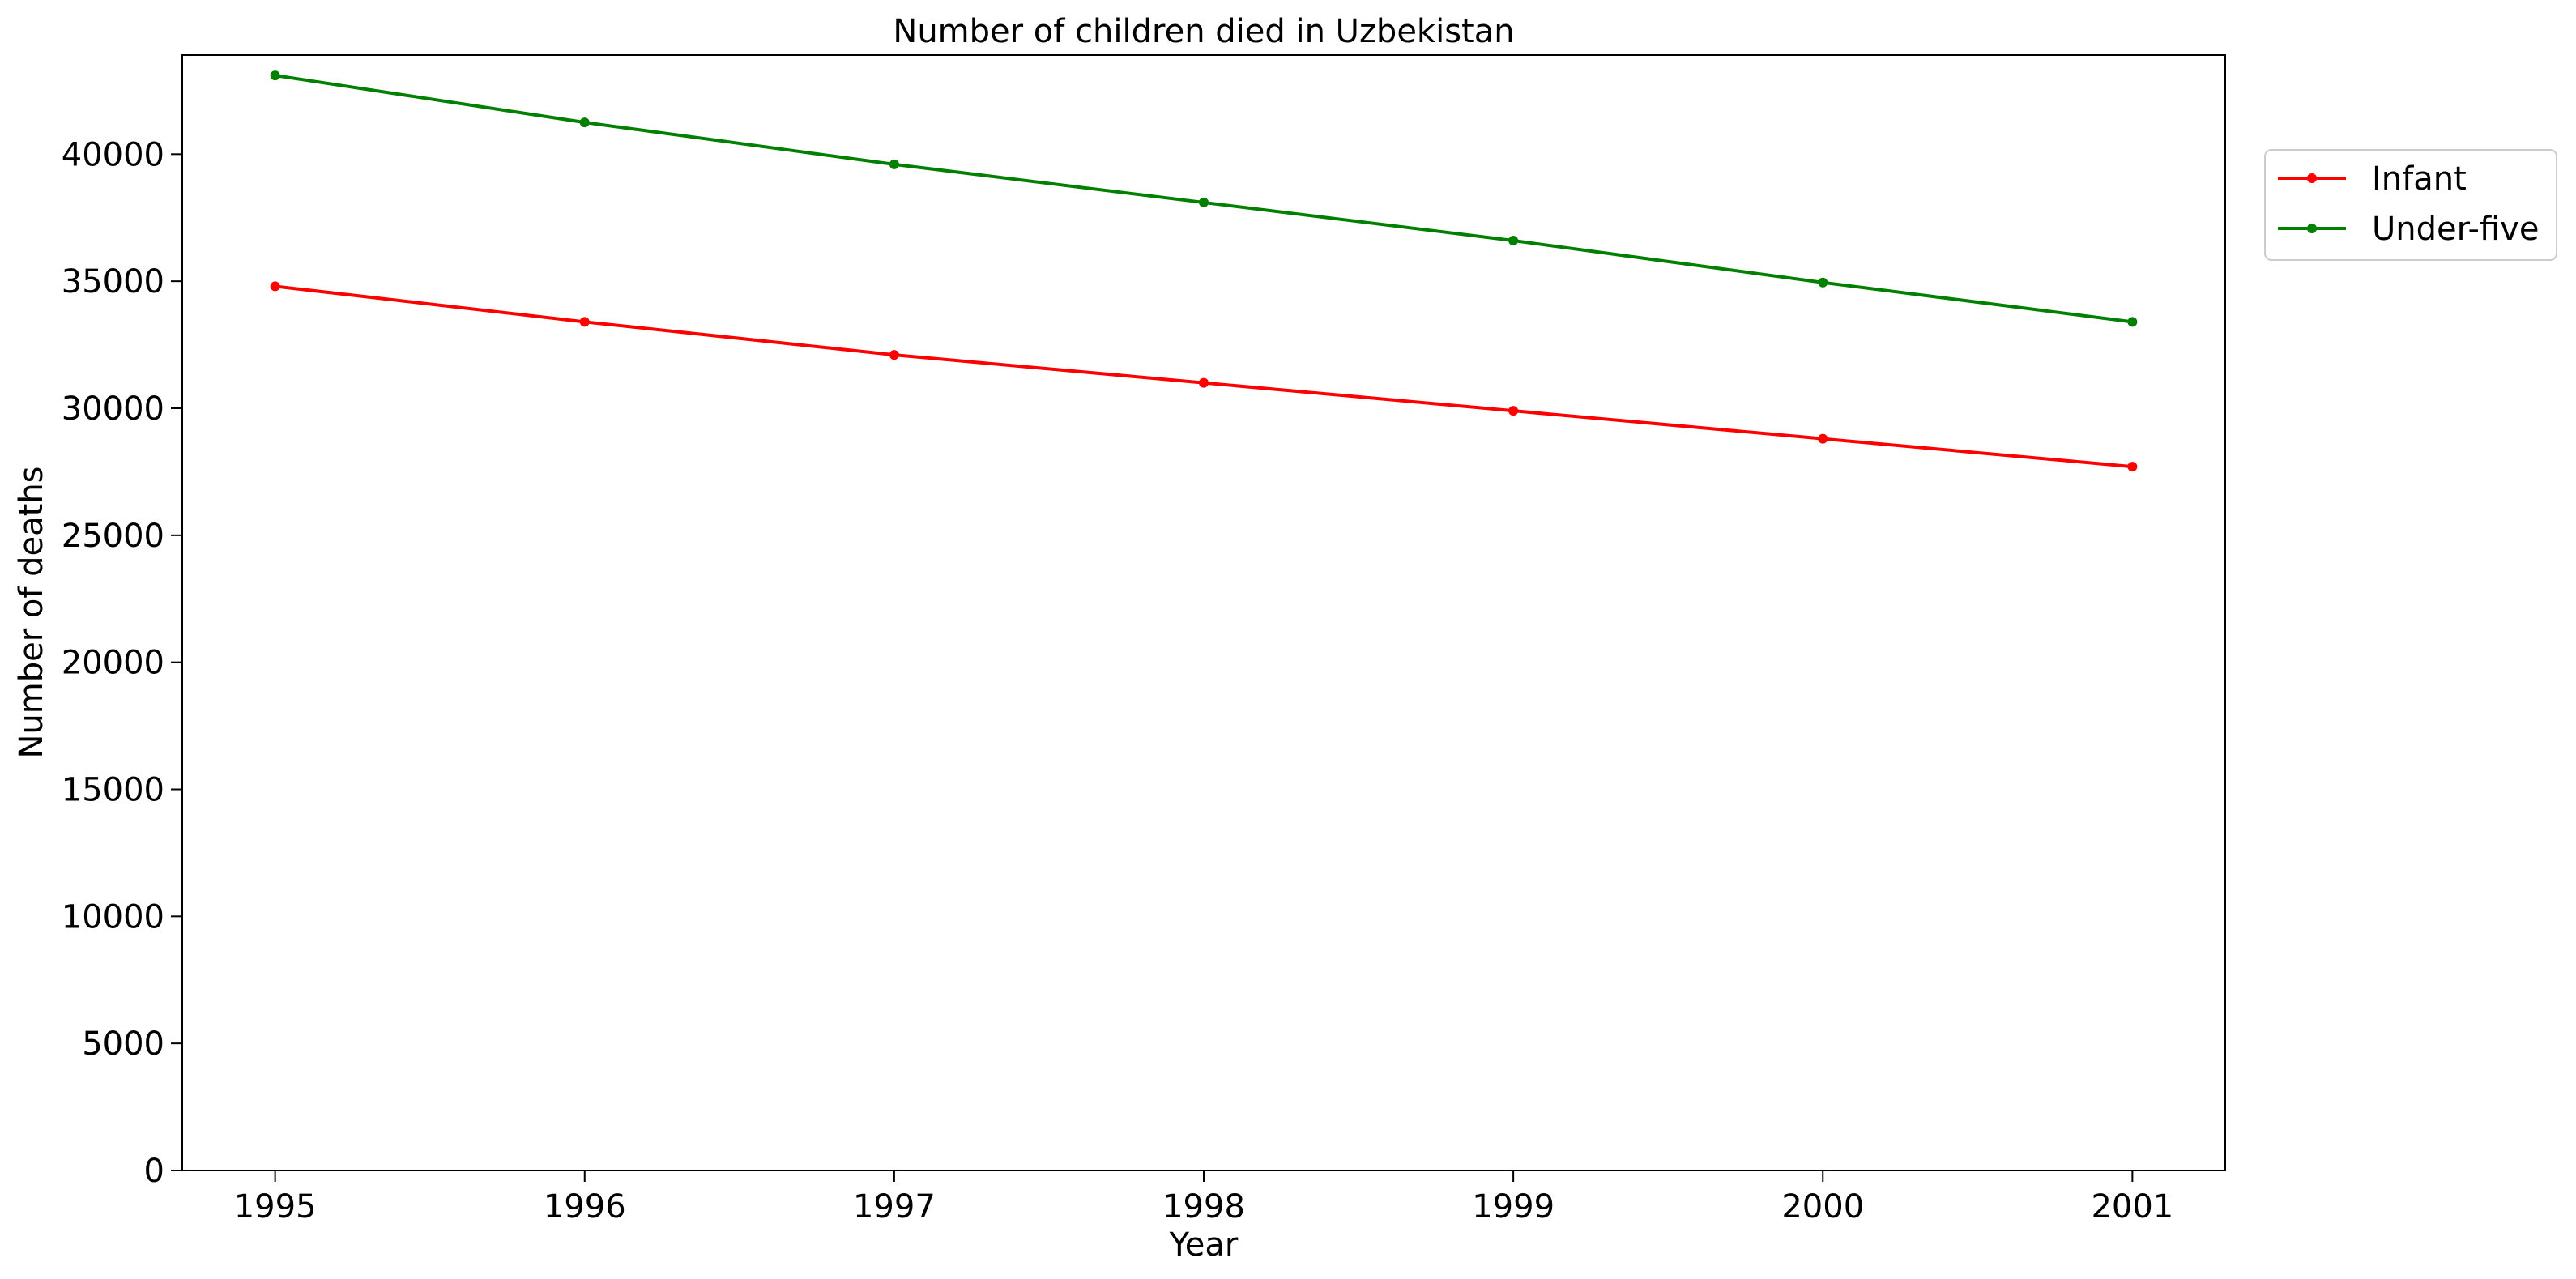 This screenshot has height=1279, width=2576. I want to click on y-tick-label: 15000, so click(113, 789).